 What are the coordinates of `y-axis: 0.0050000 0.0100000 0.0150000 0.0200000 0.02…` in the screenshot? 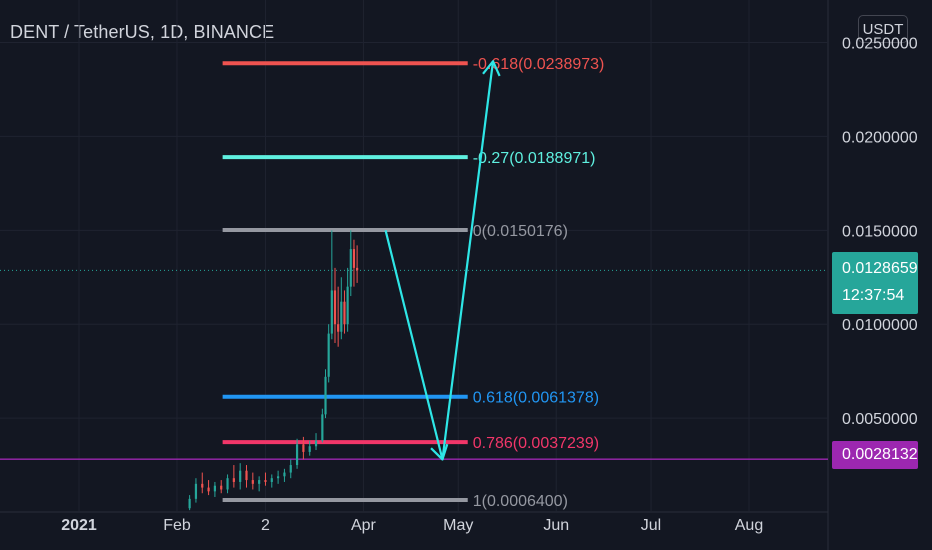 It's located at (880, 232).